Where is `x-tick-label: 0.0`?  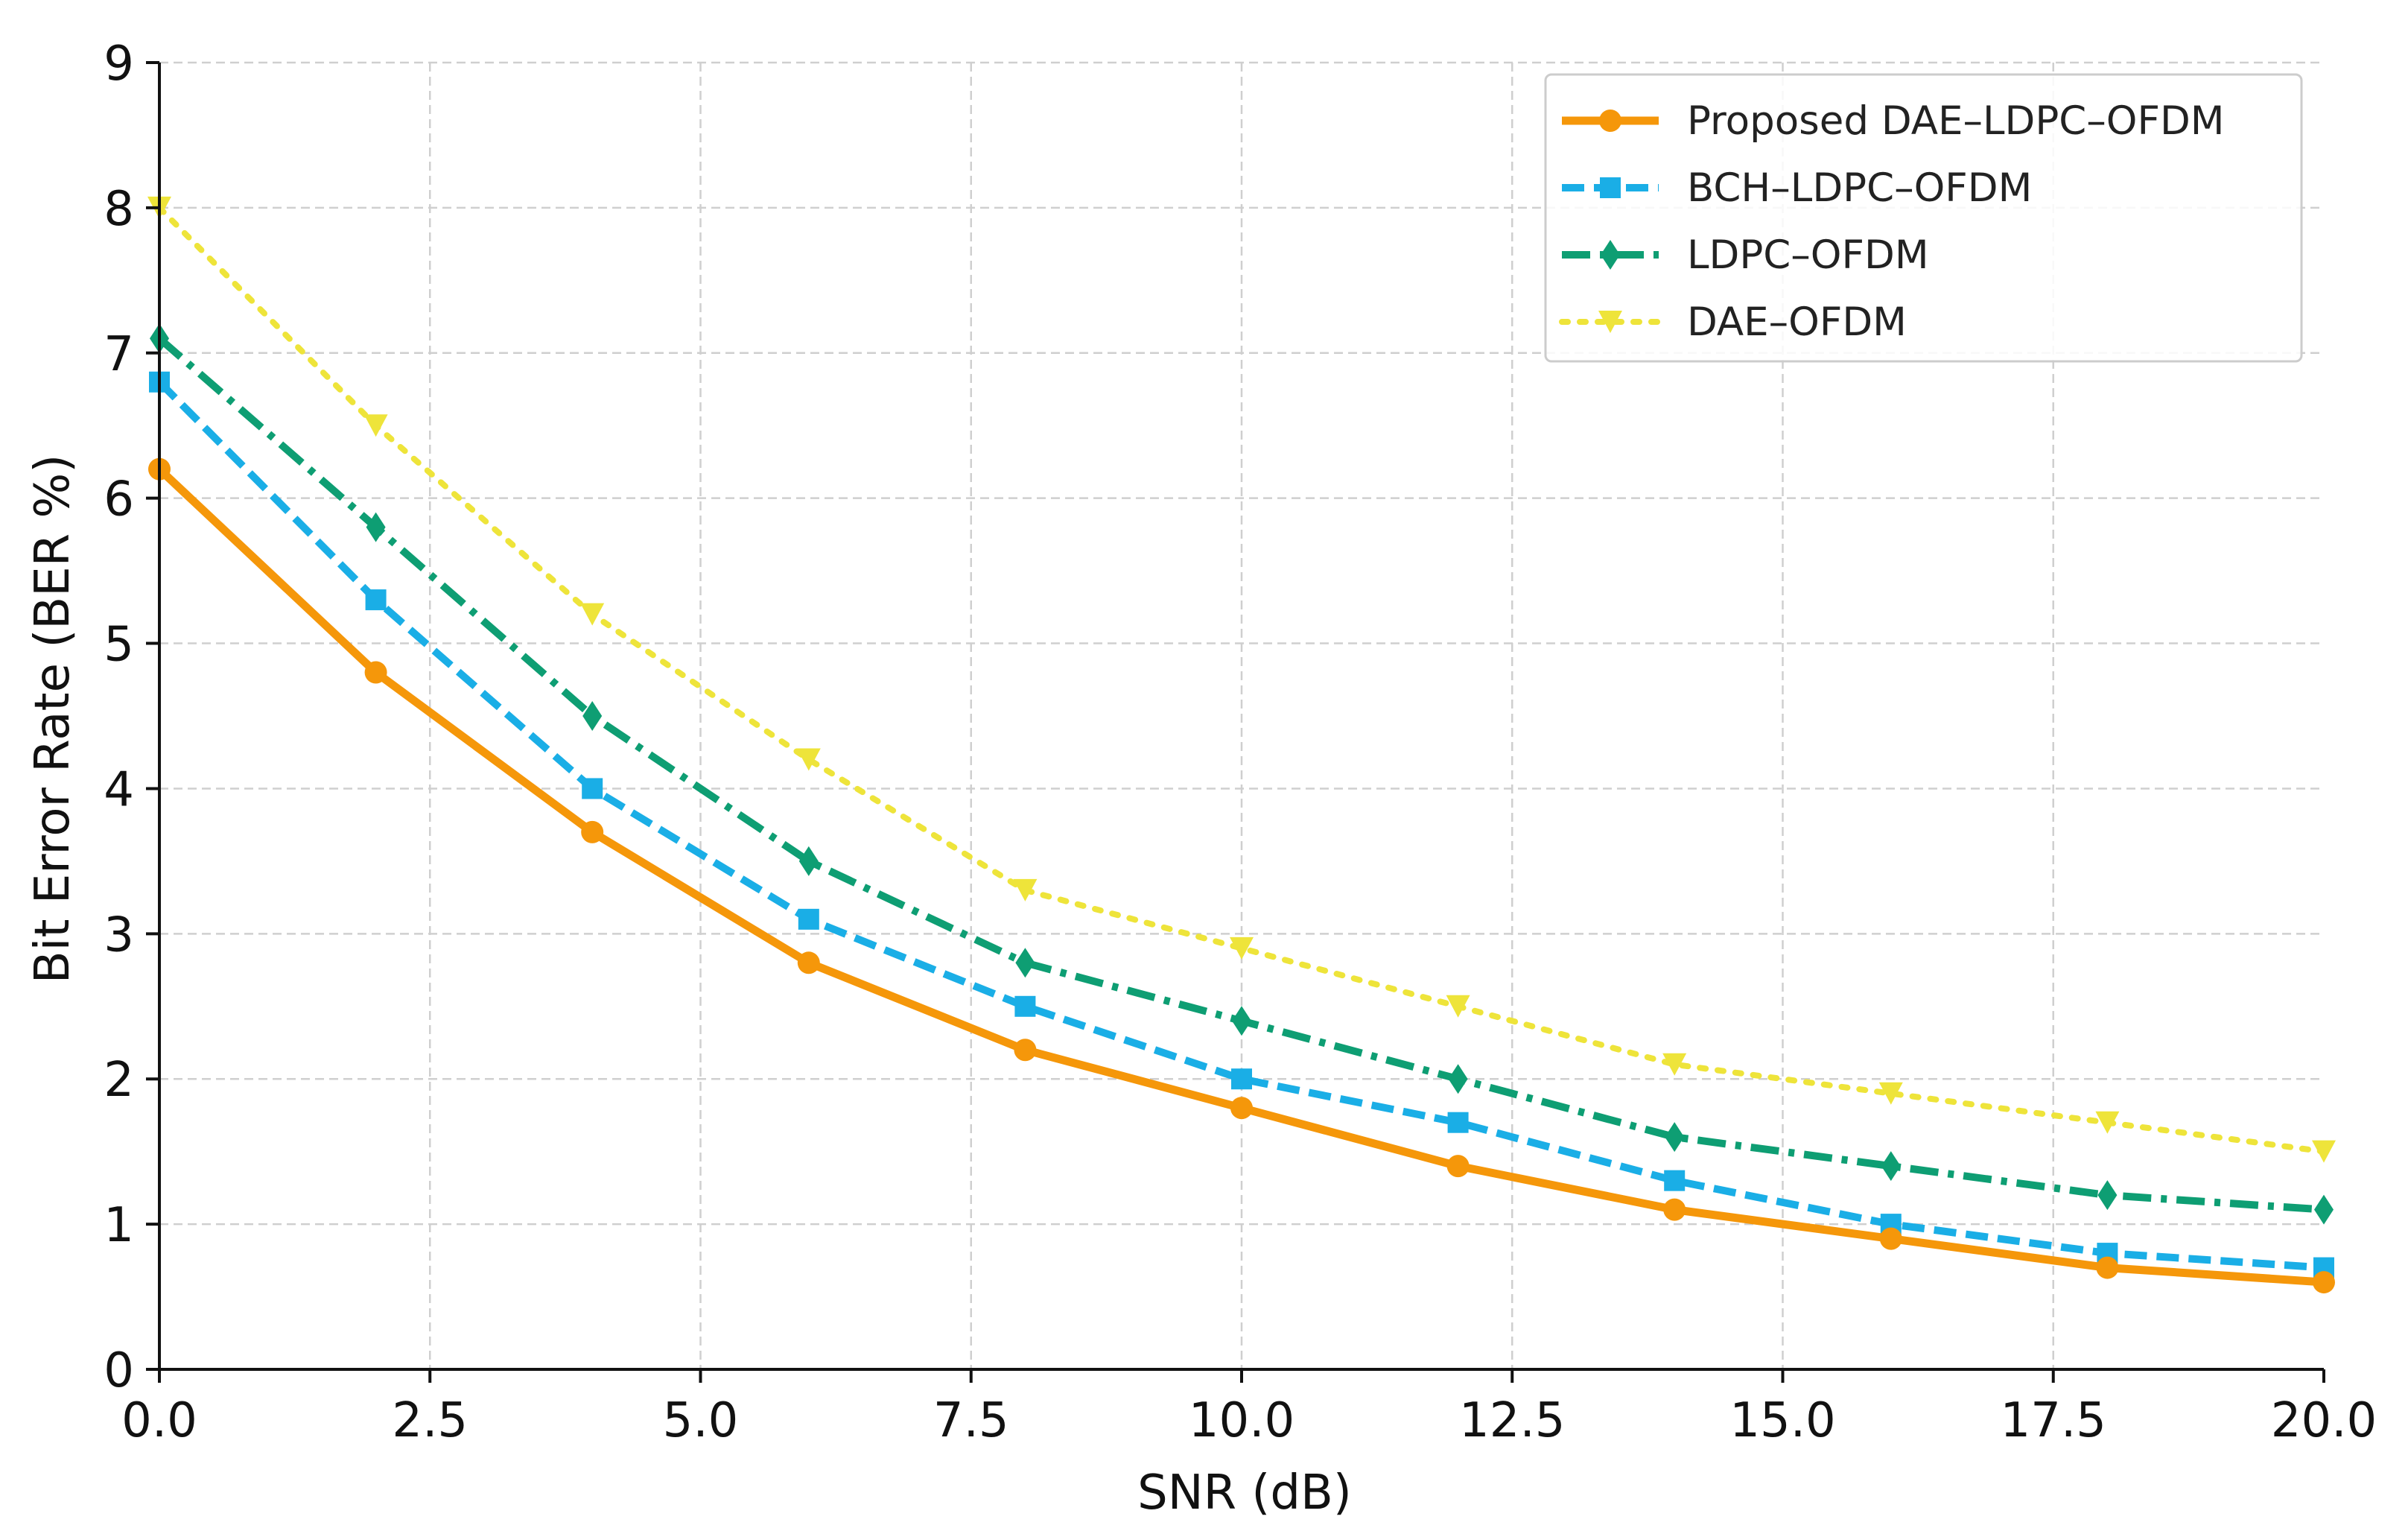 x-tick-label: 0.0 is located at coordinates (159, 1421).